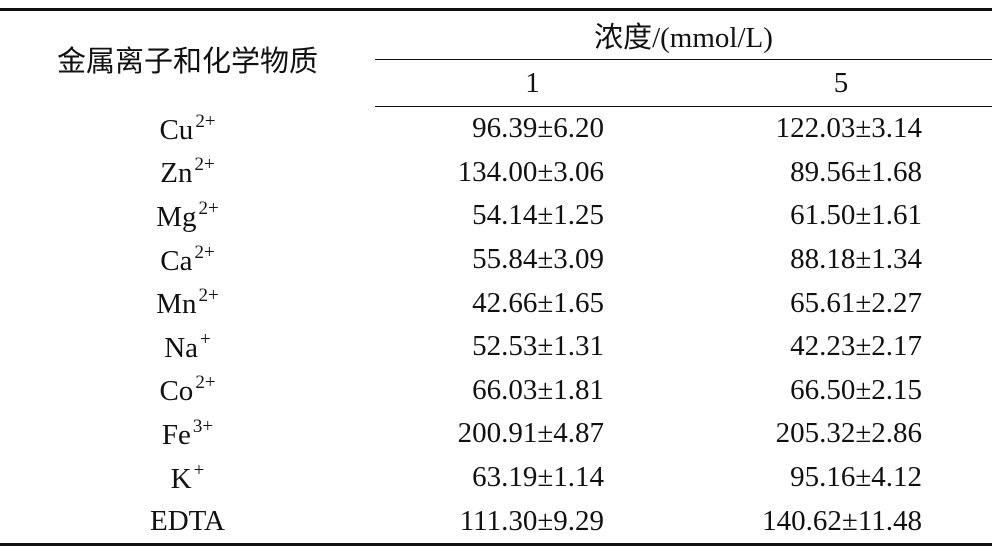  What do you see at coordinates (181, 478) in the screenshot?
I see `ion-name: K` at bounding box center [181, 478].